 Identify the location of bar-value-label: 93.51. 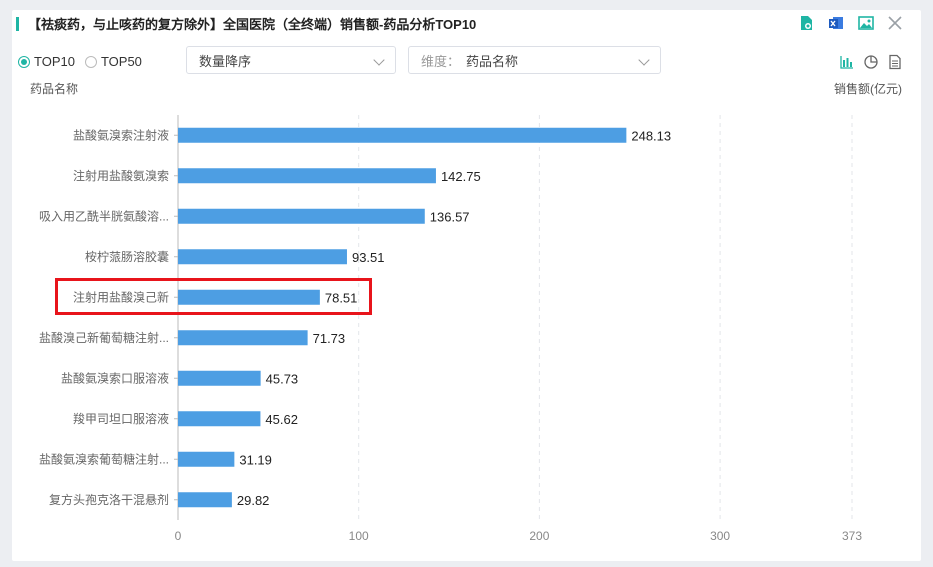
(368, 257).